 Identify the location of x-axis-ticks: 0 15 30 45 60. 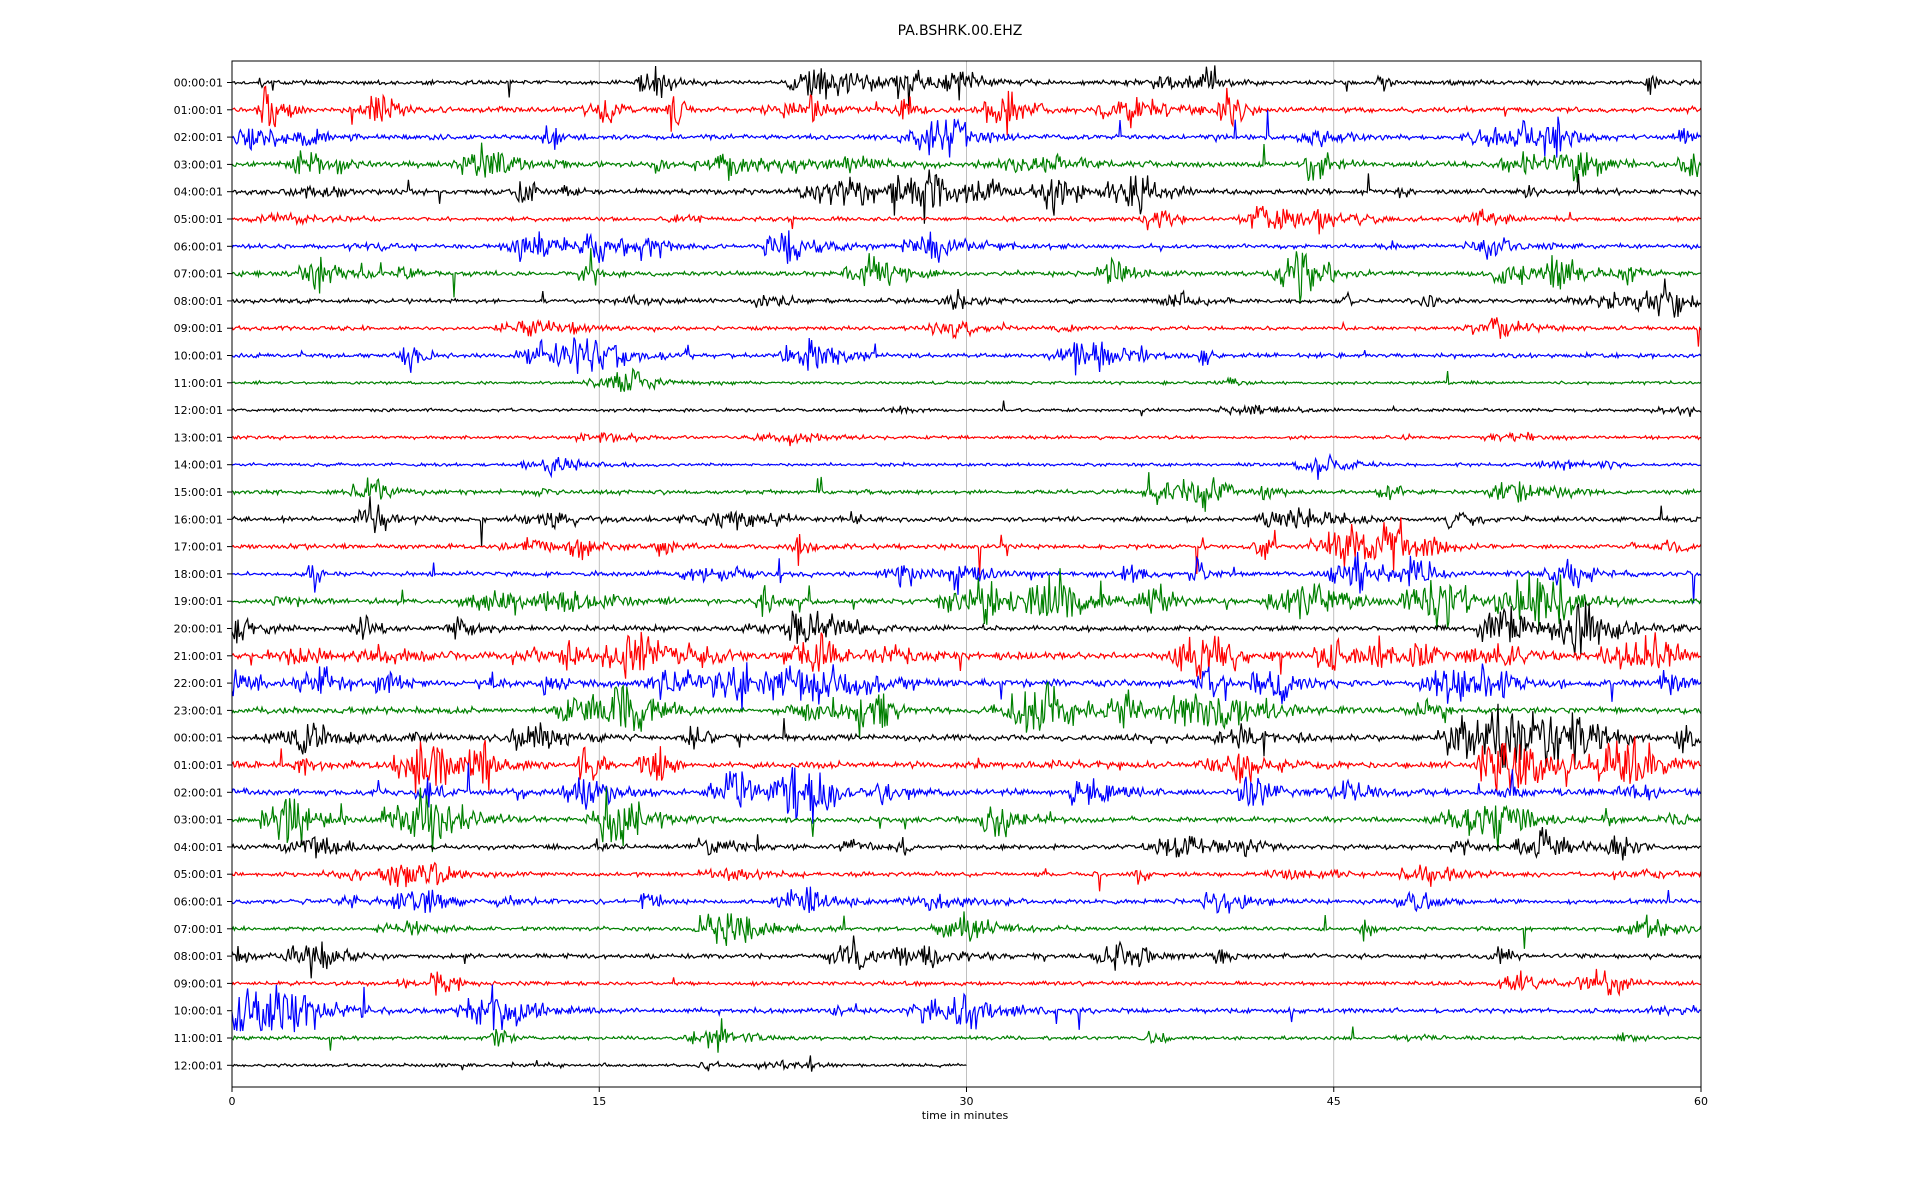
(968, 1097).